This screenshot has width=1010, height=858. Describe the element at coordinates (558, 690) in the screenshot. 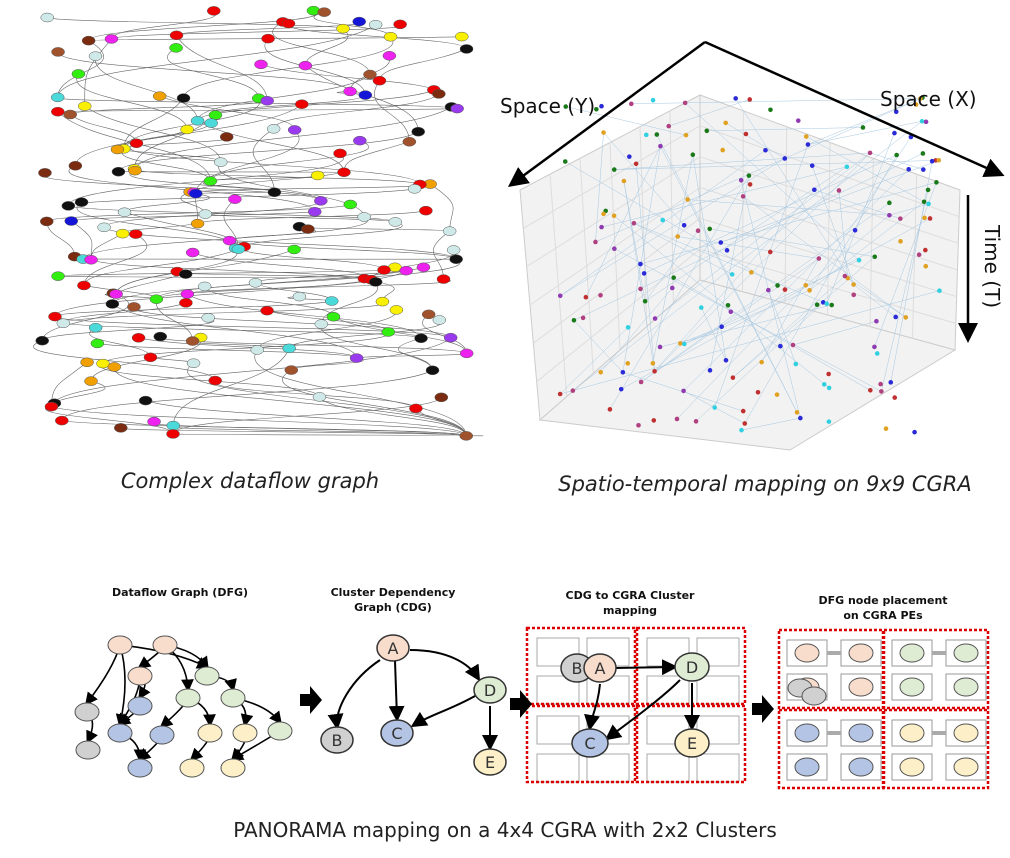

I see `pe` at that location.